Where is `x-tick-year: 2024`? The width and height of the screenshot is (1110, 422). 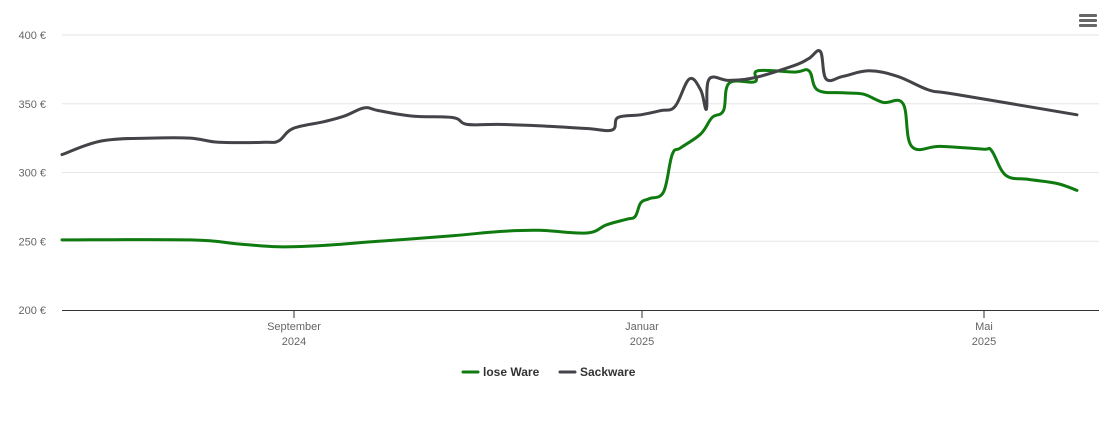
x-tick-year: 2024 is located at coordinates (294, 342).